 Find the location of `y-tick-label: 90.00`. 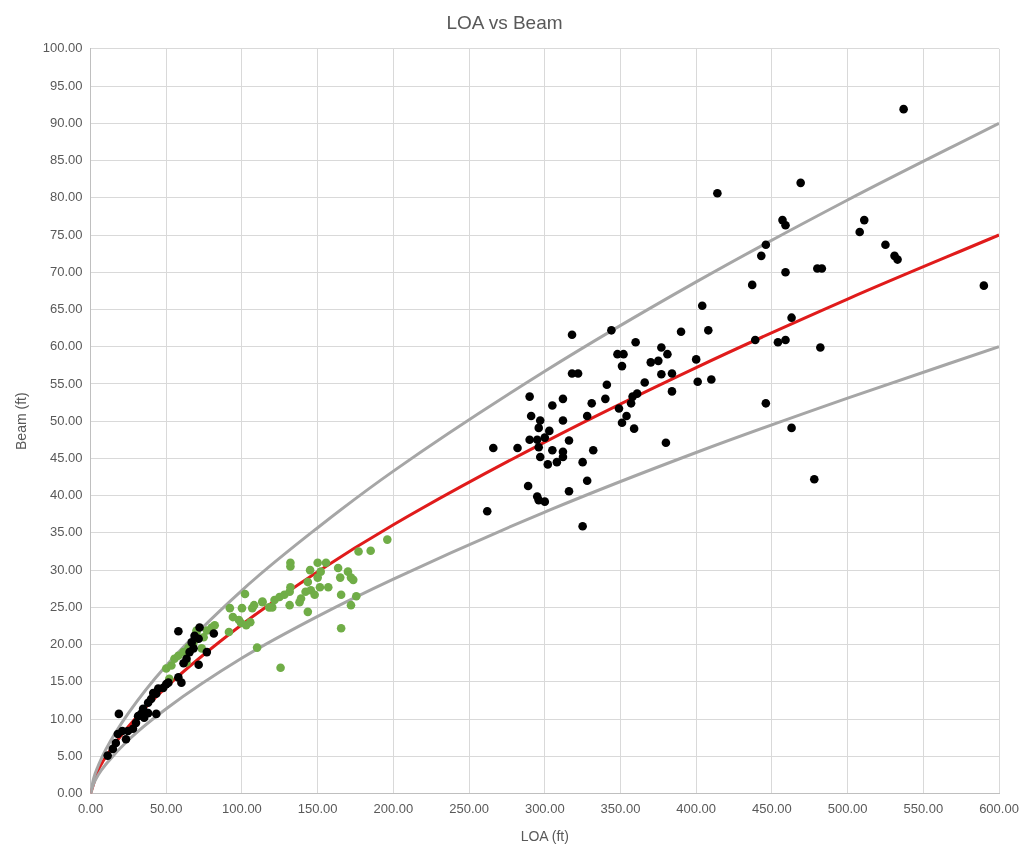

y-tick-label: 90.00 is located at coordinates (66, 122).